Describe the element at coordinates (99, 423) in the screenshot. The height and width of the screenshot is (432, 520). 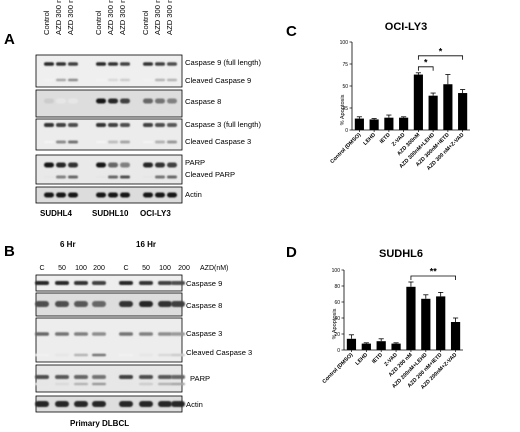
I see `sample-label: Primary DLBCL` at that location.